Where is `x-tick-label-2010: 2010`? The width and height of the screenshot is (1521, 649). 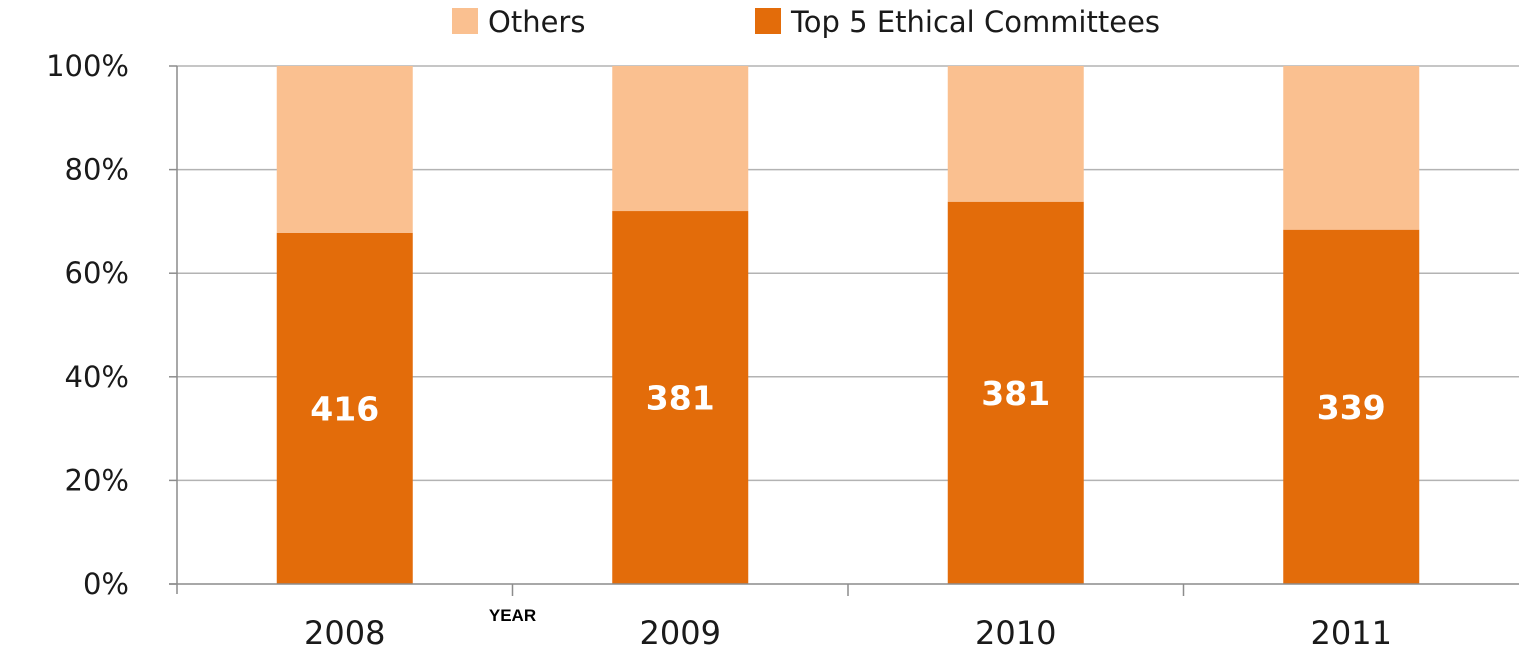 x-tick-label-2010: 2010 is located at coordinates (1015, 631).